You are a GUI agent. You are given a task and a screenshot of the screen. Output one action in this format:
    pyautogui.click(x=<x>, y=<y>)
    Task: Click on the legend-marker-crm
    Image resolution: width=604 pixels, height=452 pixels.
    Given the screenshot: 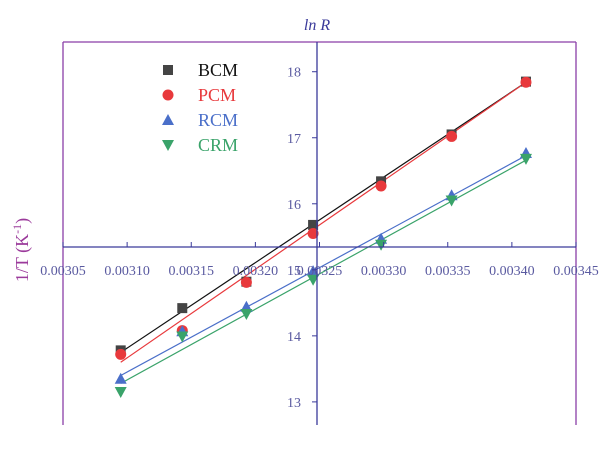 What is the action you would take?
    pyautogui.click(x=168, y=145)
    